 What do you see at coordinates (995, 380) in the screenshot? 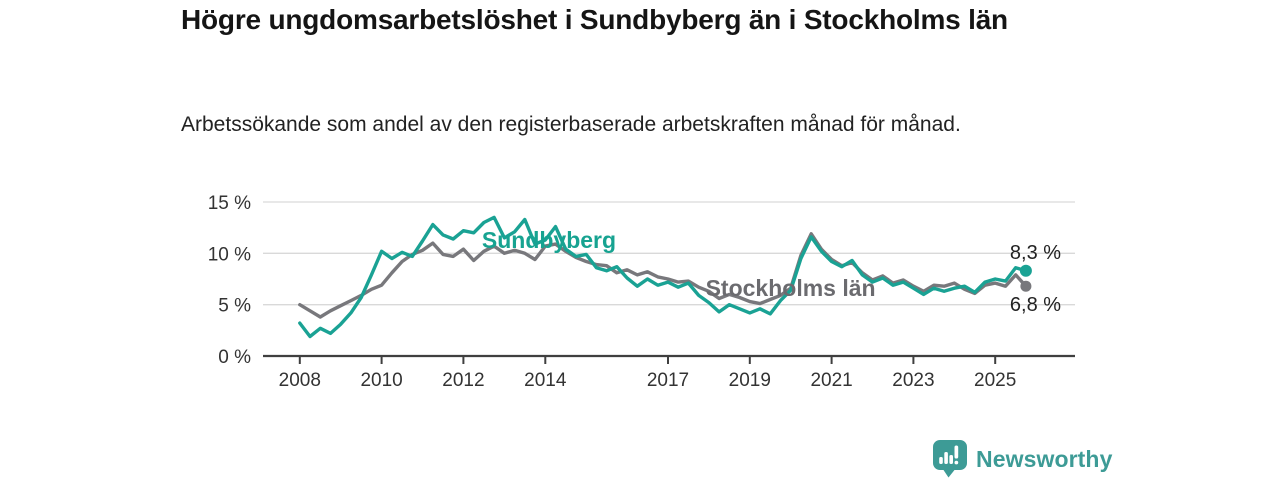
I see `x-tick-label: 2025` at bounding box center [995, 380].